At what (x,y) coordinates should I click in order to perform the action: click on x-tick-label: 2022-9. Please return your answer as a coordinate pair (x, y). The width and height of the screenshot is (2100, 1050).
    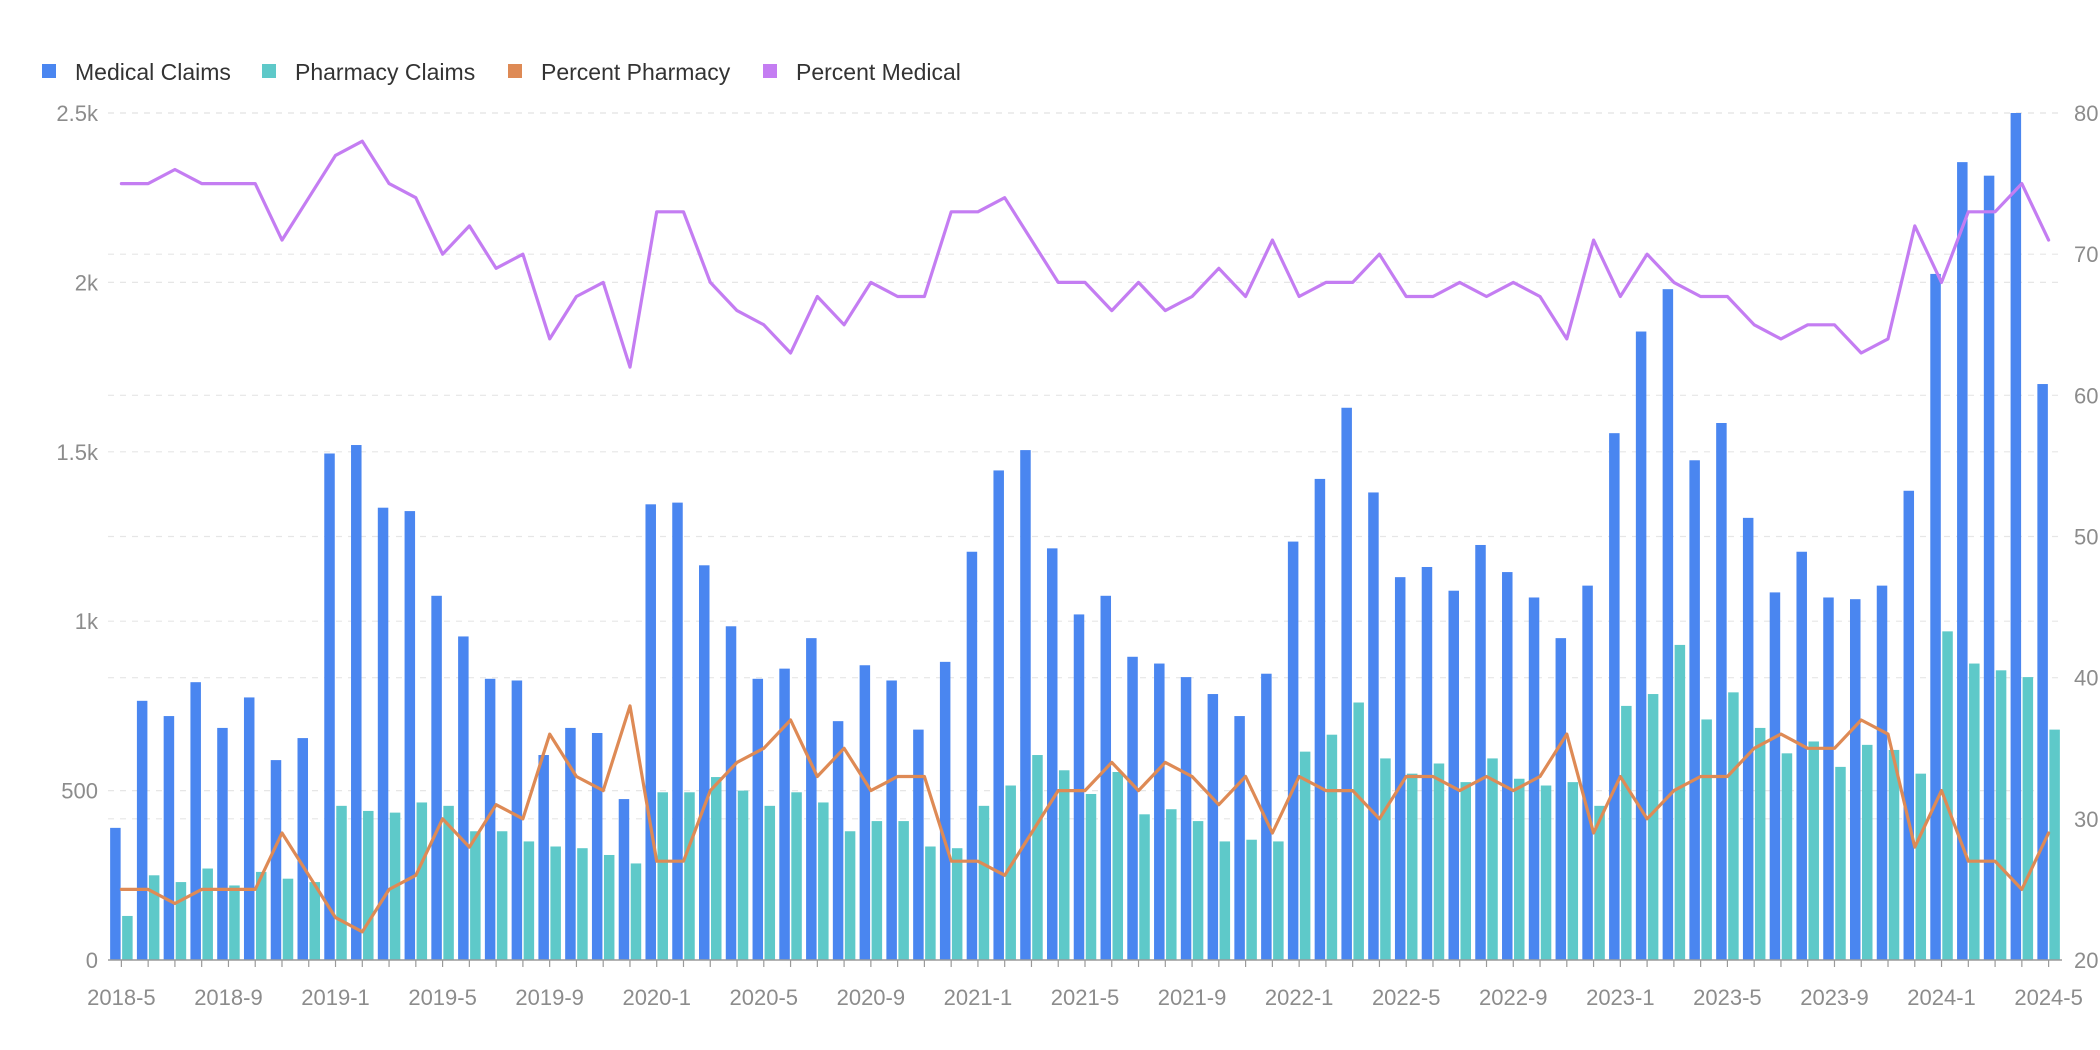
    Looking at the image, I should click on (1513, 997).